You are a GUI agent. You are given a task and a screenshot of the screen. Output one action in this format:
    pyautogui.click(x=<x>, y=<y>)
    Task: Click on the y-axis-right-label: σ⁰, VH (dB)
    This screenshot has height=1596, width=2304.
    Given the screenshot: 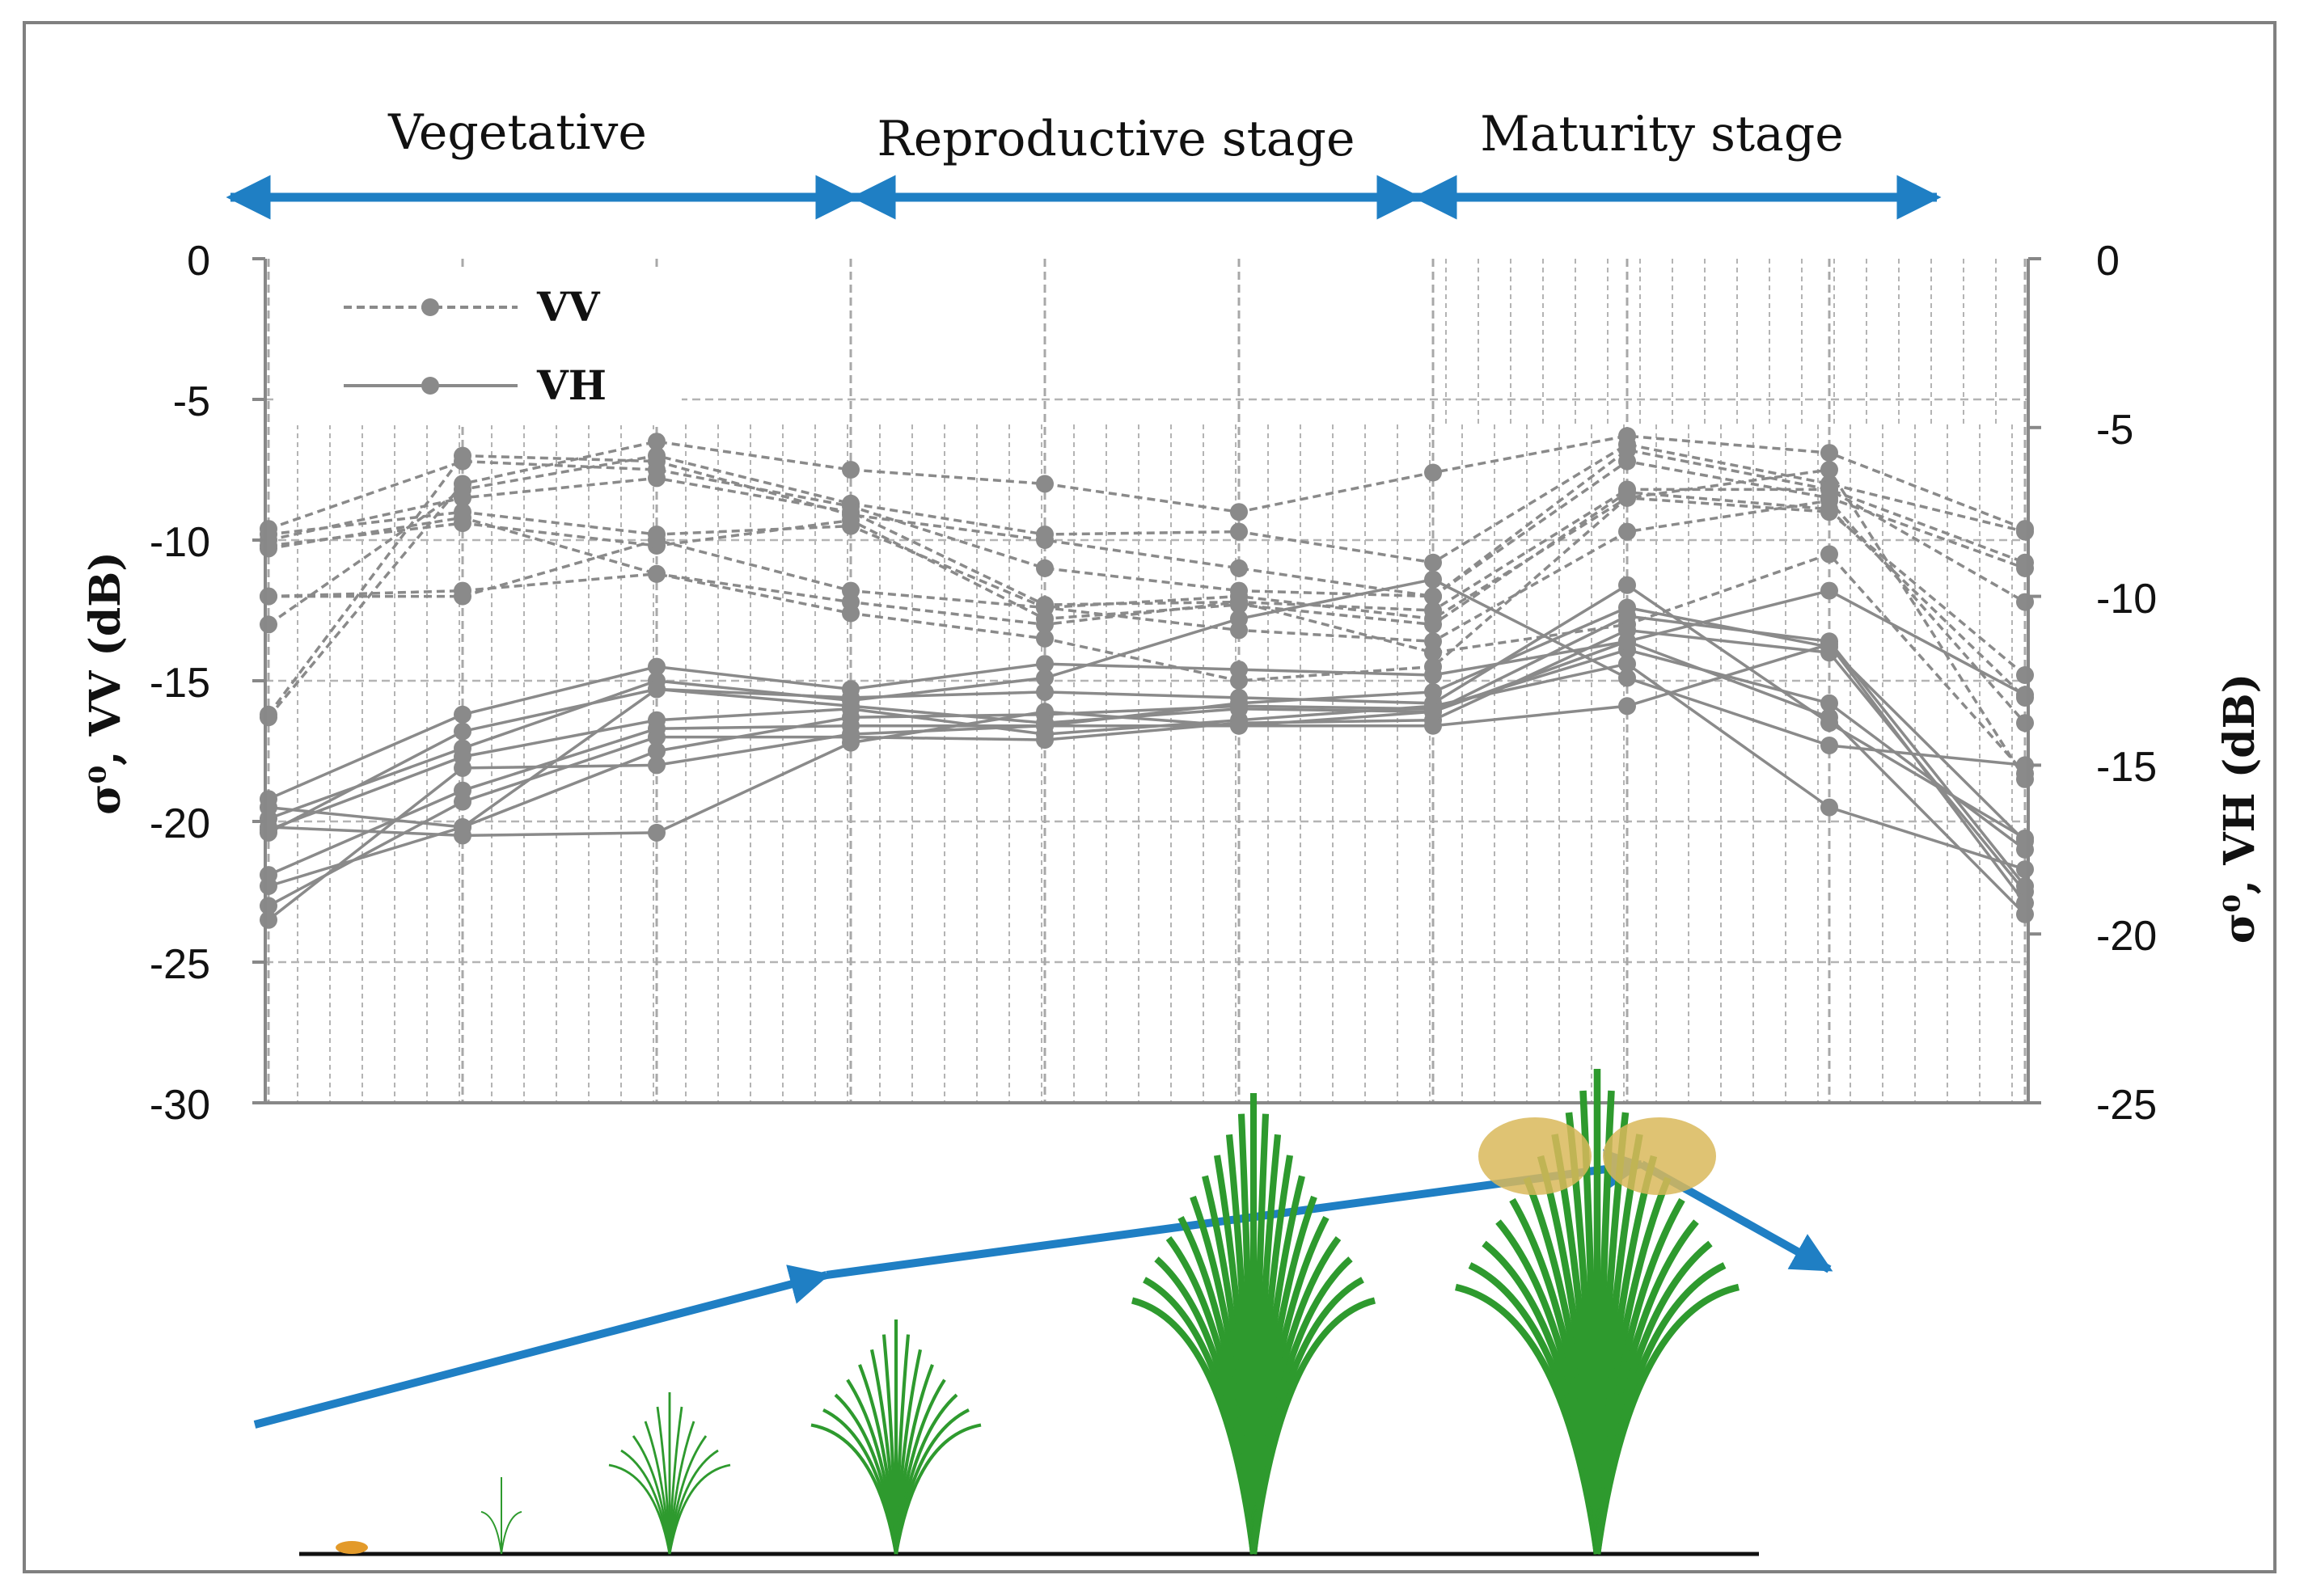 What is the action you would take?
    pyautogui.click(x=2239, y=808)
    